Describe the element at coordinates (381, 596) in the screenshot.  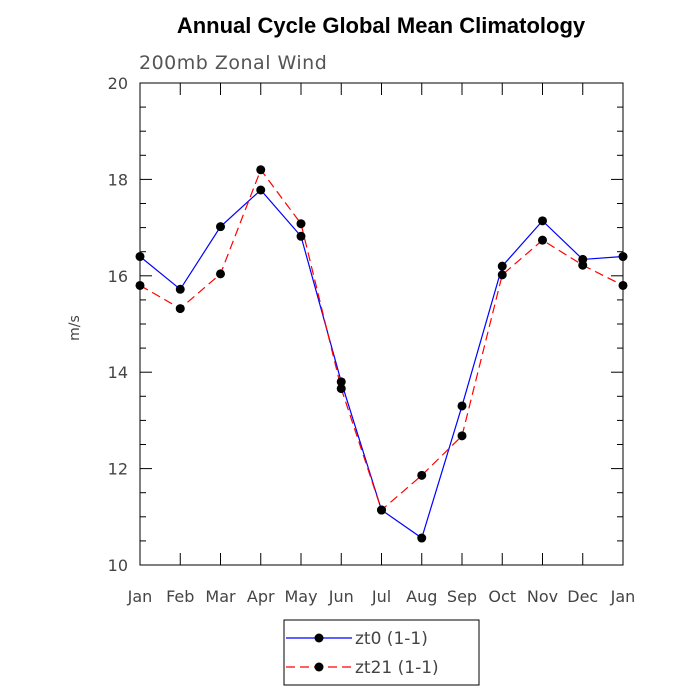
I see `x-tick-label: Jul` at that location.